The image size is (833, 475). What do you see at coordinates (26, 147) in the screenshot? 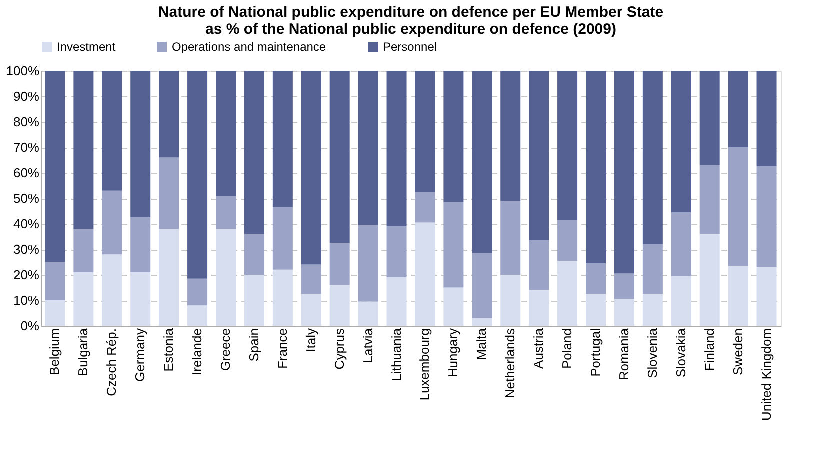
I see `y-tick-label: 70%` at bounding box center [26, 147].